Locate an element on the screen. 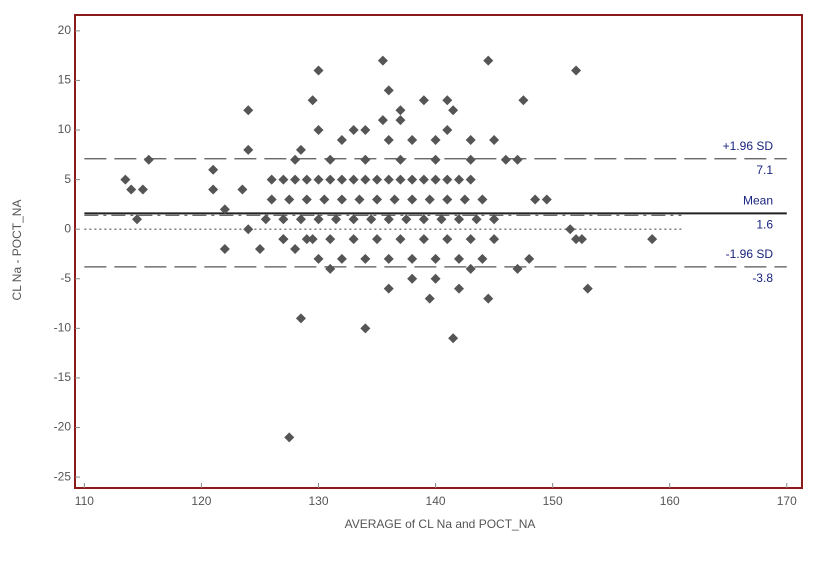  x-tick-label: 140 is located at coordinates (436, 501).